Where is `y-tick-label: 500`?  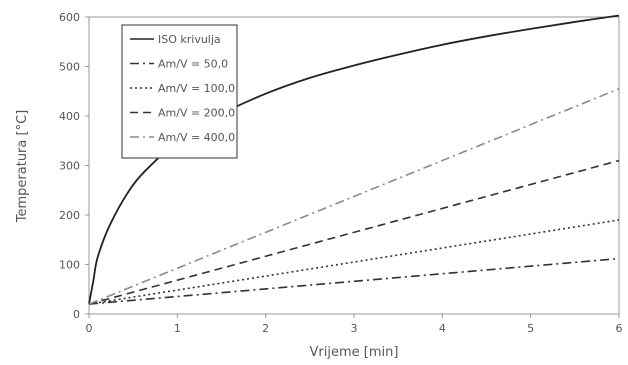 y-tick-label: 500 is located at coordinates (69, 67).